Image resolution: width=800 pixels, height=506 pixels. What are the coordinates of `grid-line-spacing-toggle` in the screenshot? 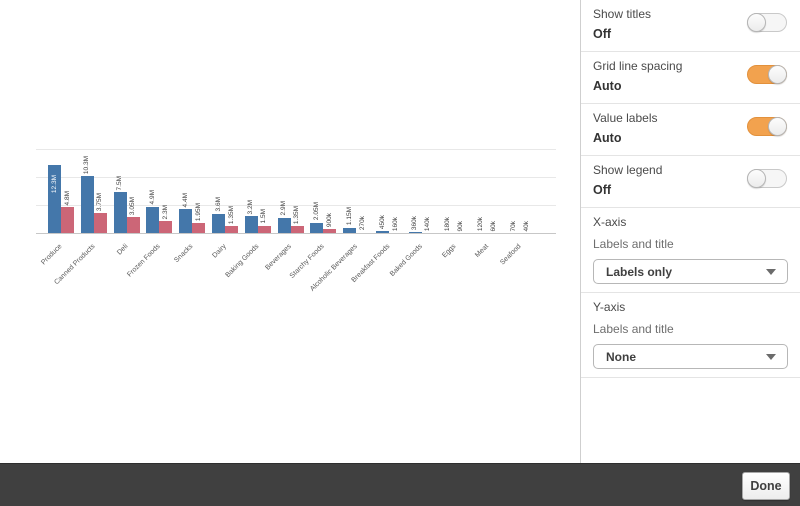 It's located at (767, 74).